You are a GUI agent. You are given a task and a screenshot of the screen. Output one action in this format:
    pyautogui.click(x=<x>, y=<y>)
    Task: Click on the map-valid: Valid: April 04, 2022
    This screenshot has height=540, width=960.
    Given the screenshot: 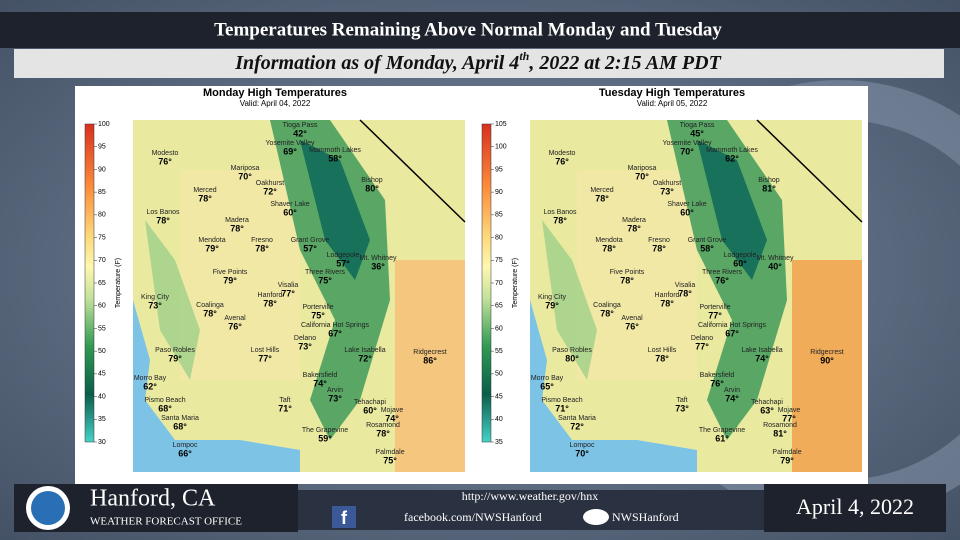 What is the action you would take?
    pyautogui.click(x=275, y=103)
    